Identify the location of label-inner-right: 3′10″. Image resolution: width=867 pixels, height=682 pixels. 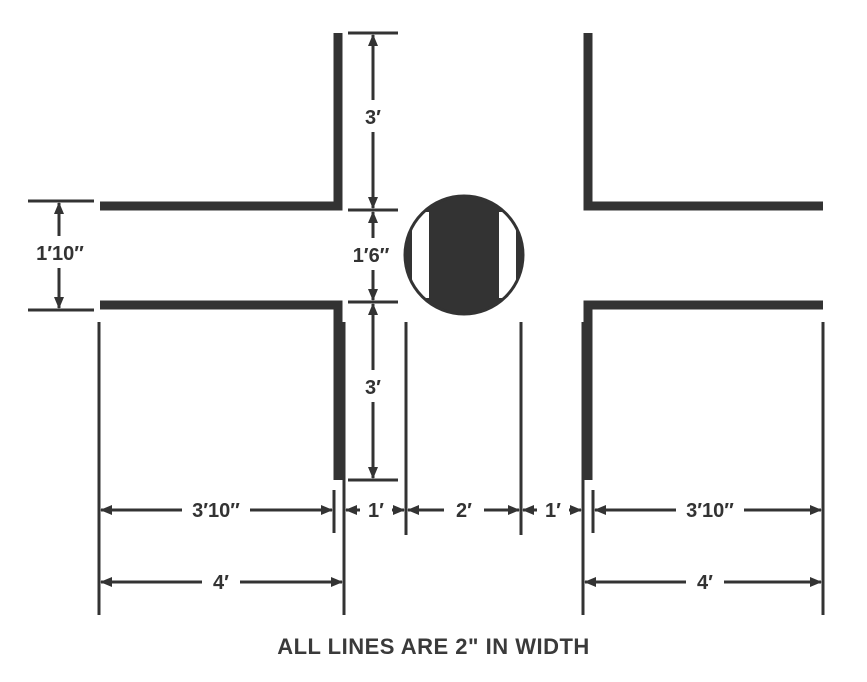
(710, 511).